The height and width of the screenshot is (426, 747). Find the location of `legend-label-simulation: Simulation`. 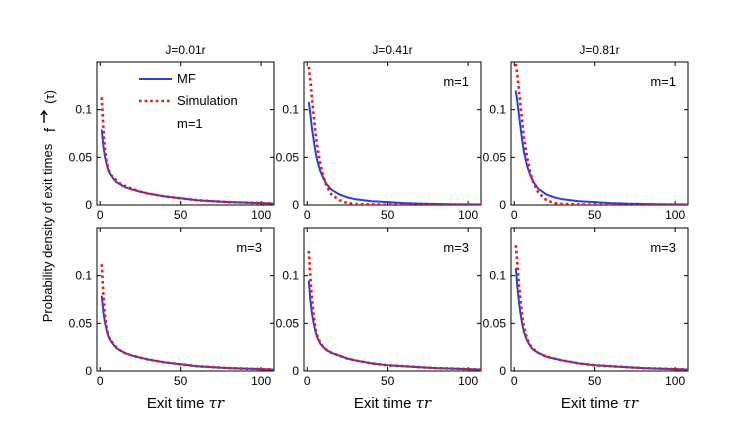

legend-label-simulation: Simulation is located at coordinates (207, 100).